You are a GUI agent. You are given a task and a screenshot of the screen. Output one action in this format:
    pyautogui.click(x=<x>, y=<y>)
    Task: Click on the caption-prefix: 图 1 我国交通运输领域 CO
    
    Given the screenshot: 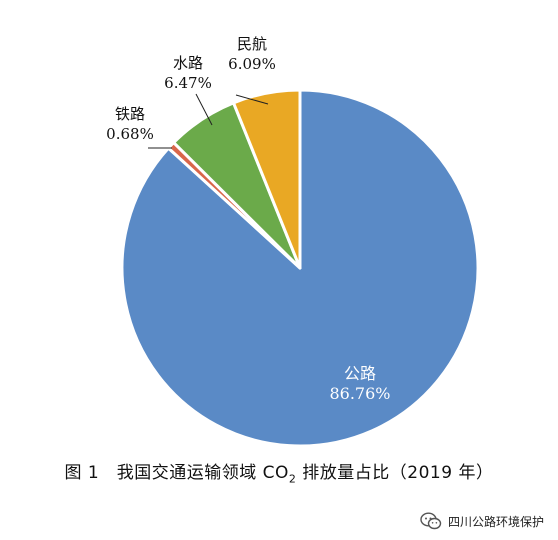 What is the action you would take?
    pyautogui.click(x=176, y=473)
    